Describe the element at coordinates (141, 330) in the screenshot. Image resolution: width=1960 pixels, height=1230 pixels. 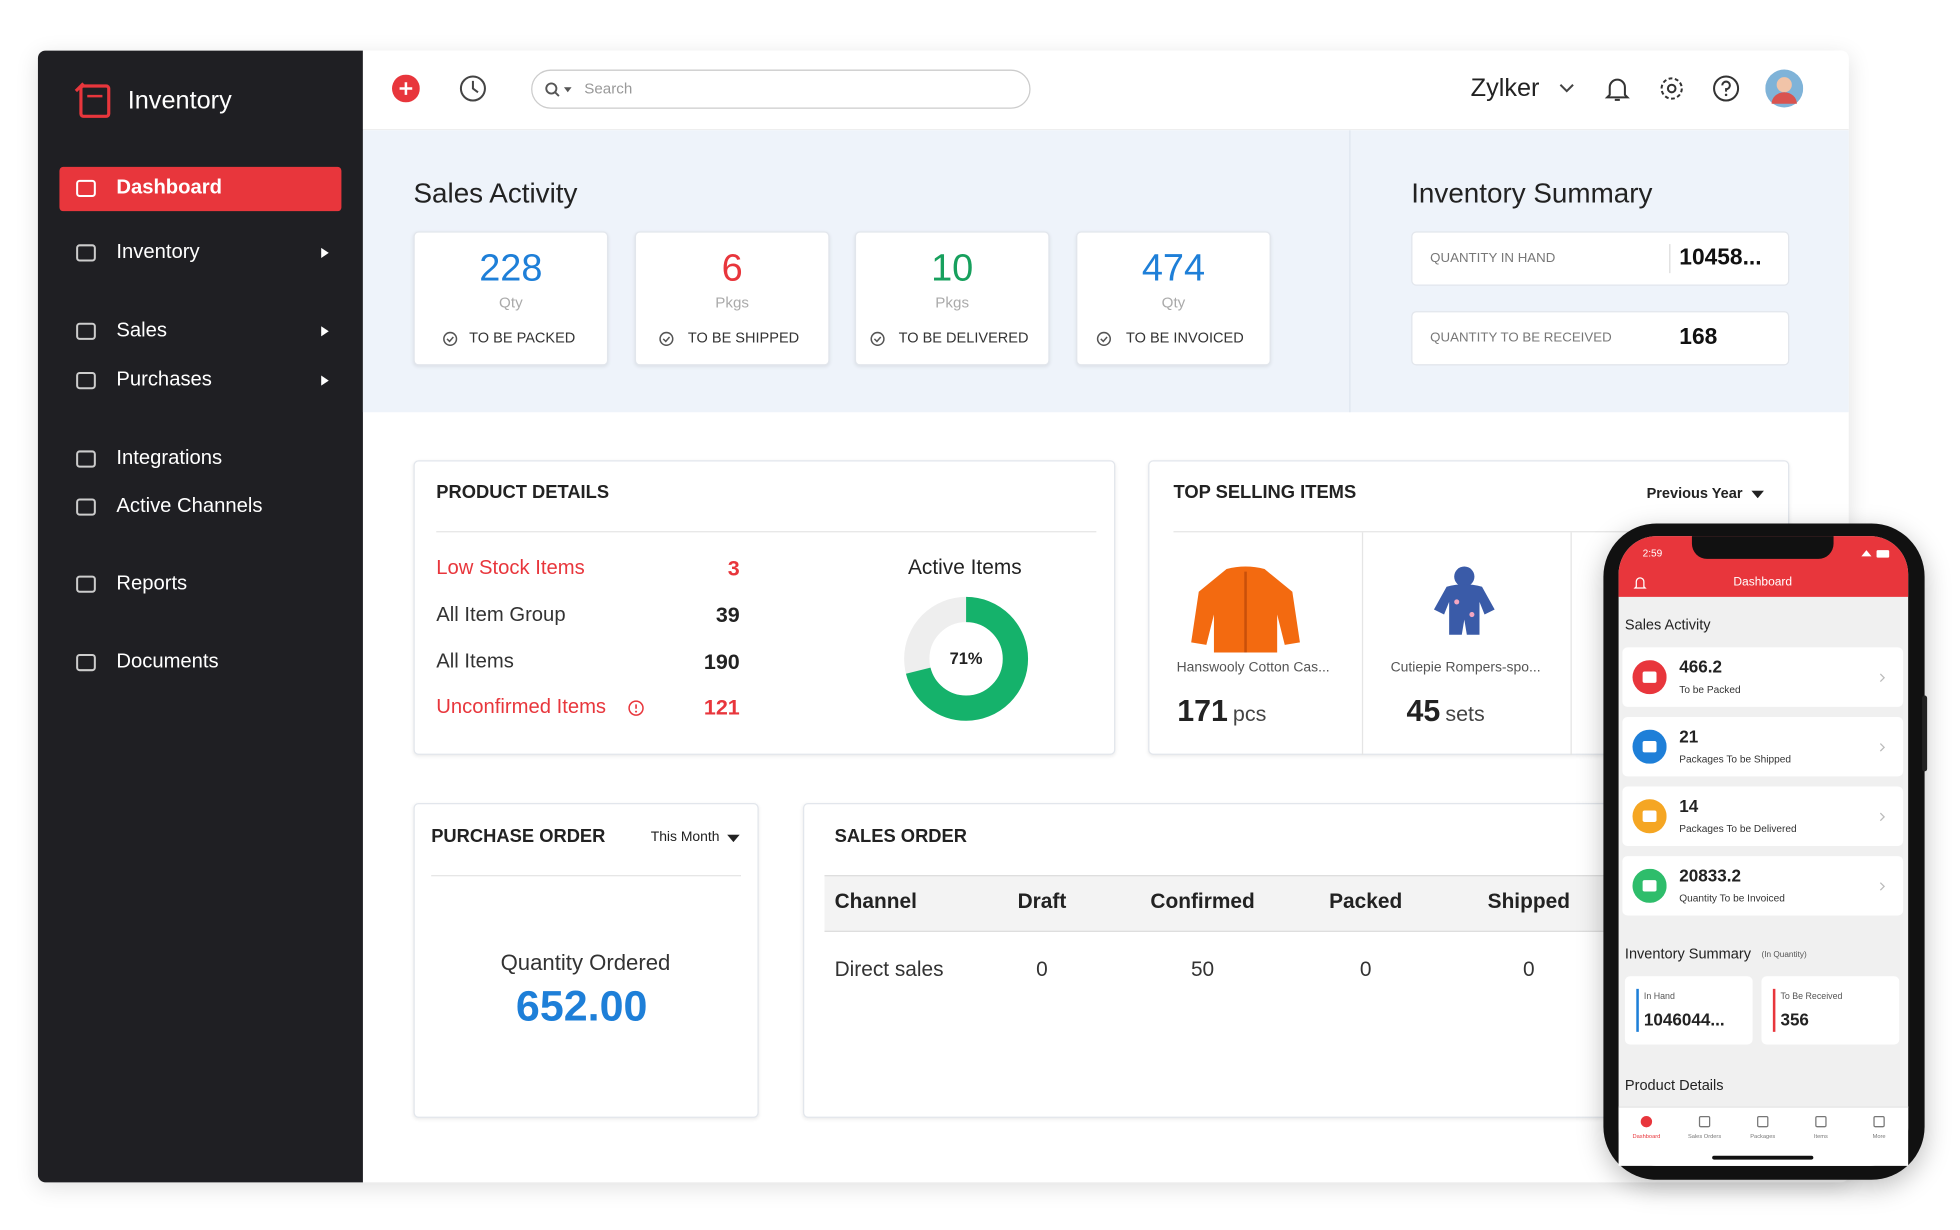
I see `menu-item: Sales` at that location.